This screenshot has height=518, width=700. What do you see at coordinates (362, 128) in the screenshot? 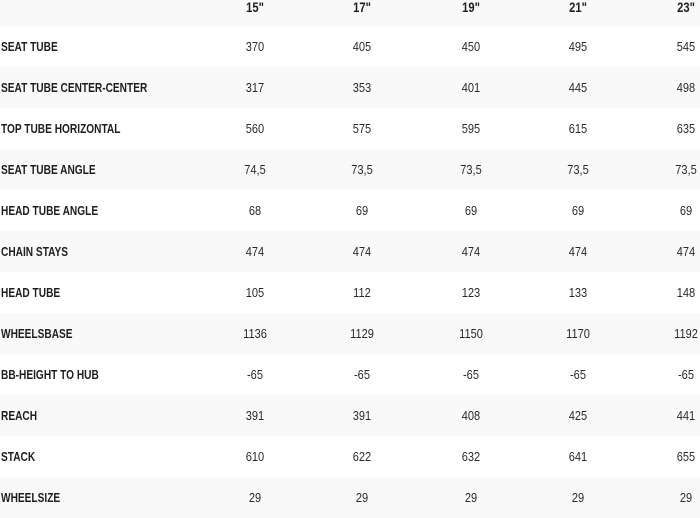
I see `table-cell: 575` at bounding box center [362, 128].